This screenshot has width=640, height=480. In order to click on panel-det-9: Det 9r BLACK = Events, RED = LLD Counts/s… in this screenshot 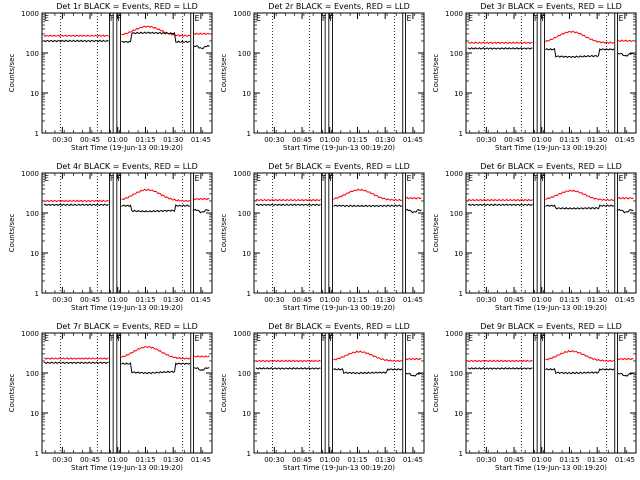, I will do `click(534, 397)`.